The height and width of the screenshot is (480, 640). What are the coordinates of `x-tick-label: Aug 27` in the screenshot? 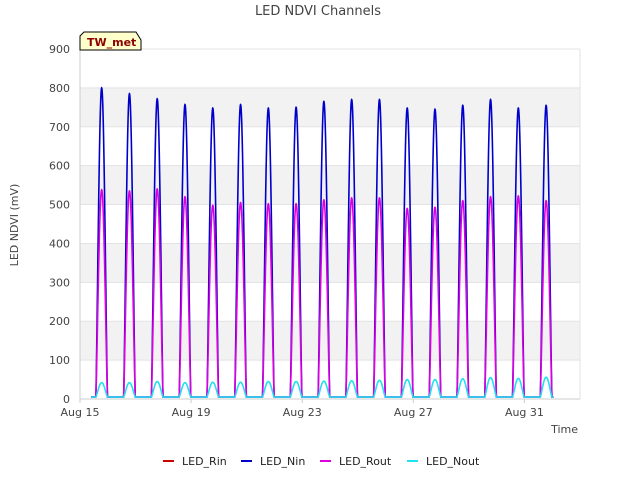 It's located at (413, 412).